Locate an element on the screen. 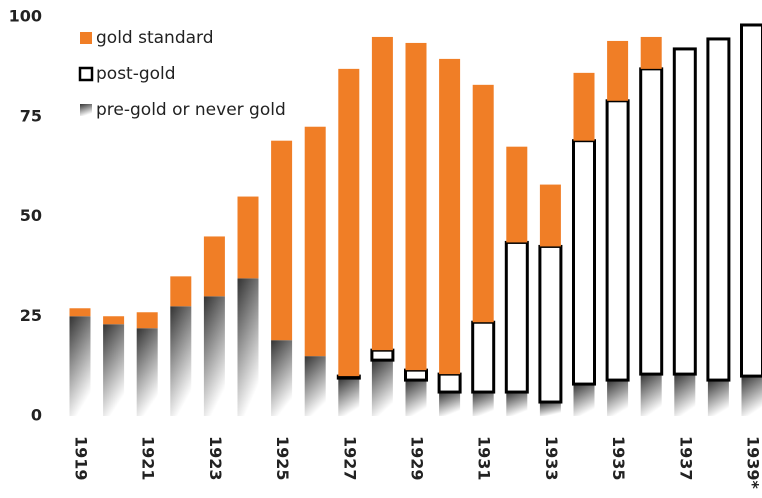 Image resolution: width=762 pixels, height=498 pixels. legend-label: gold standard is located at coordinates (155, 38).